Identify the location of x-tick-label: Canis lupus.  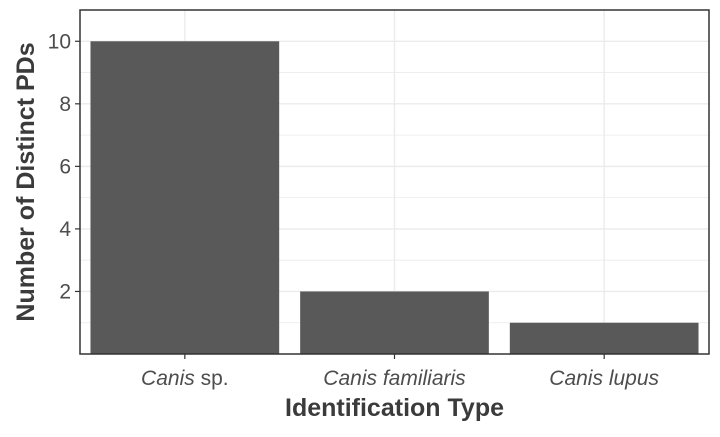
(604, 378).